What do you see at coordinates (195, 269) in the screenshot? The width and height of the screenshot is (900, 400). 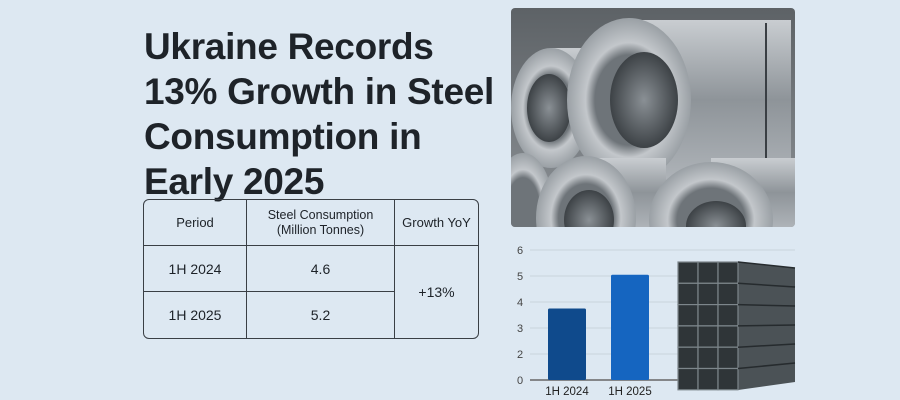 I see `period-cell: 1H 2024` at bounding box center [195, 269].